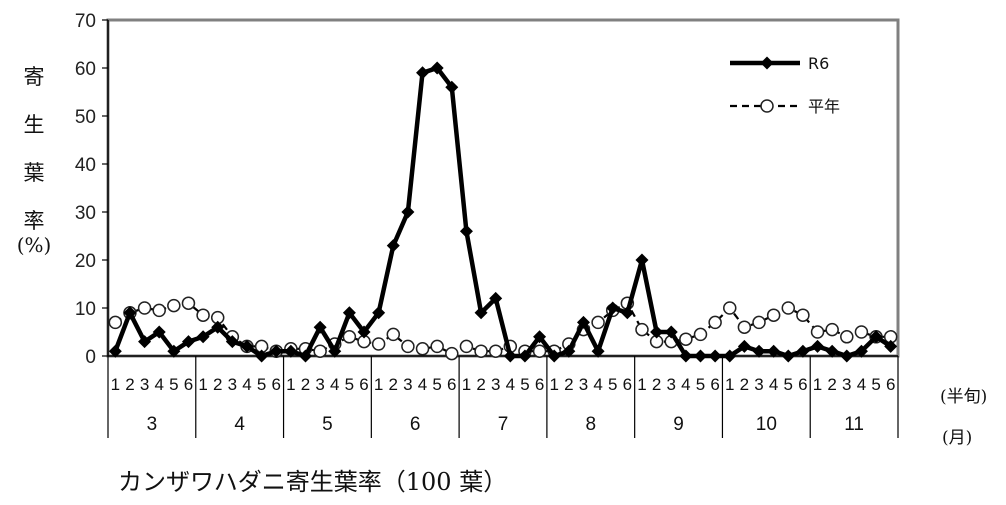 The height and width of the screenshot is (505, 1006). I want to click on x-tick-label-month: 8, so click(590, 424).